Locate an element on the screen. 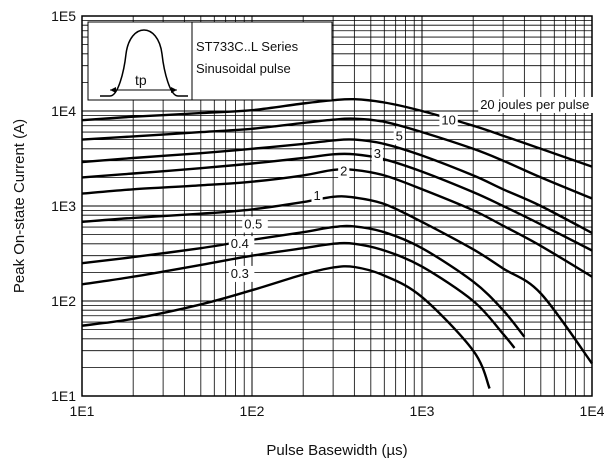 The image size is (609, 464). x-axis-label: Pulse Basewidth (µs) is located at coordinates (336, 450).